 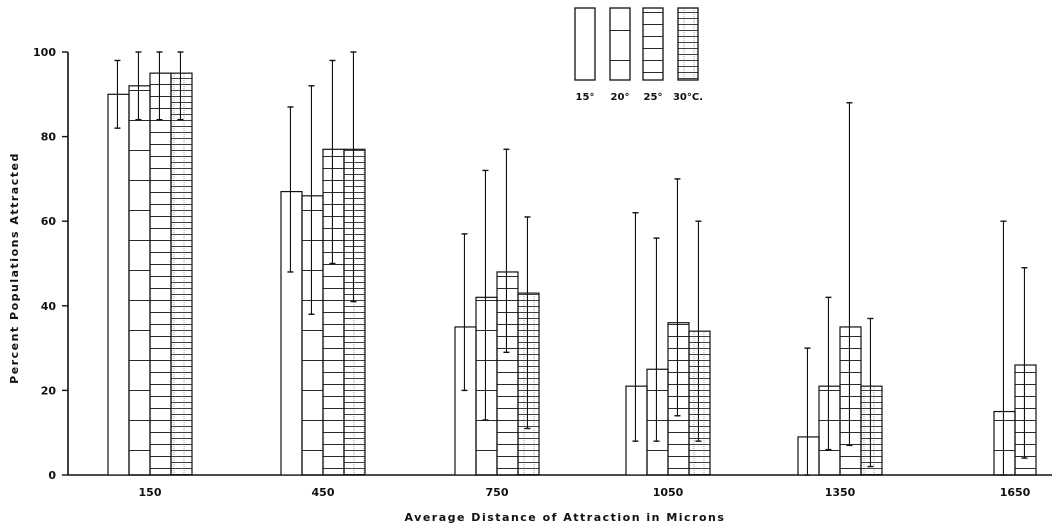 I want to click on x-tick-label: 1350, so click(x=840, y=492).